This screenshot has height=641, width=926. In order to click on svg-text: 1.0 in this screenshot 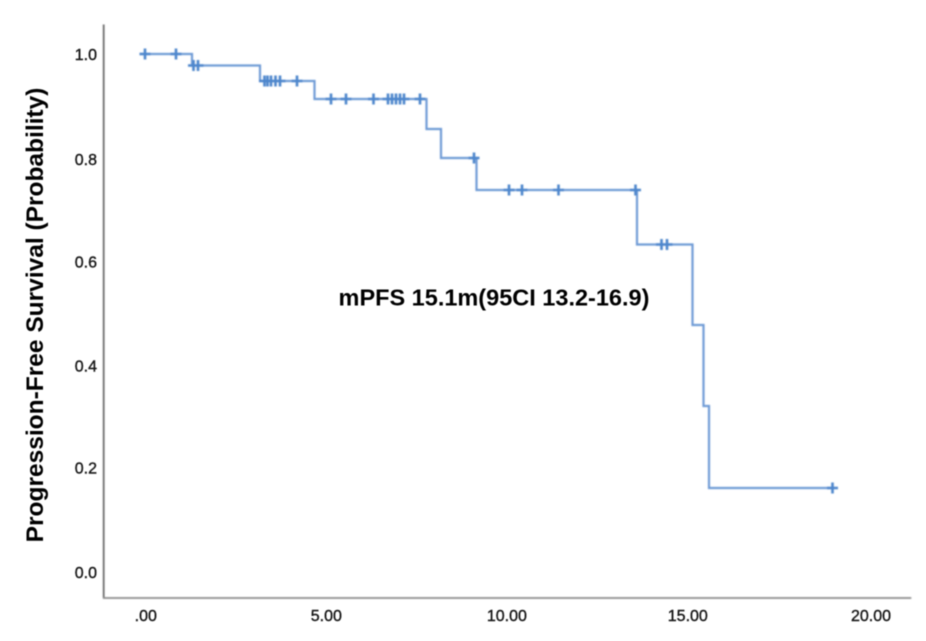, I will do `click(86, 55)`.